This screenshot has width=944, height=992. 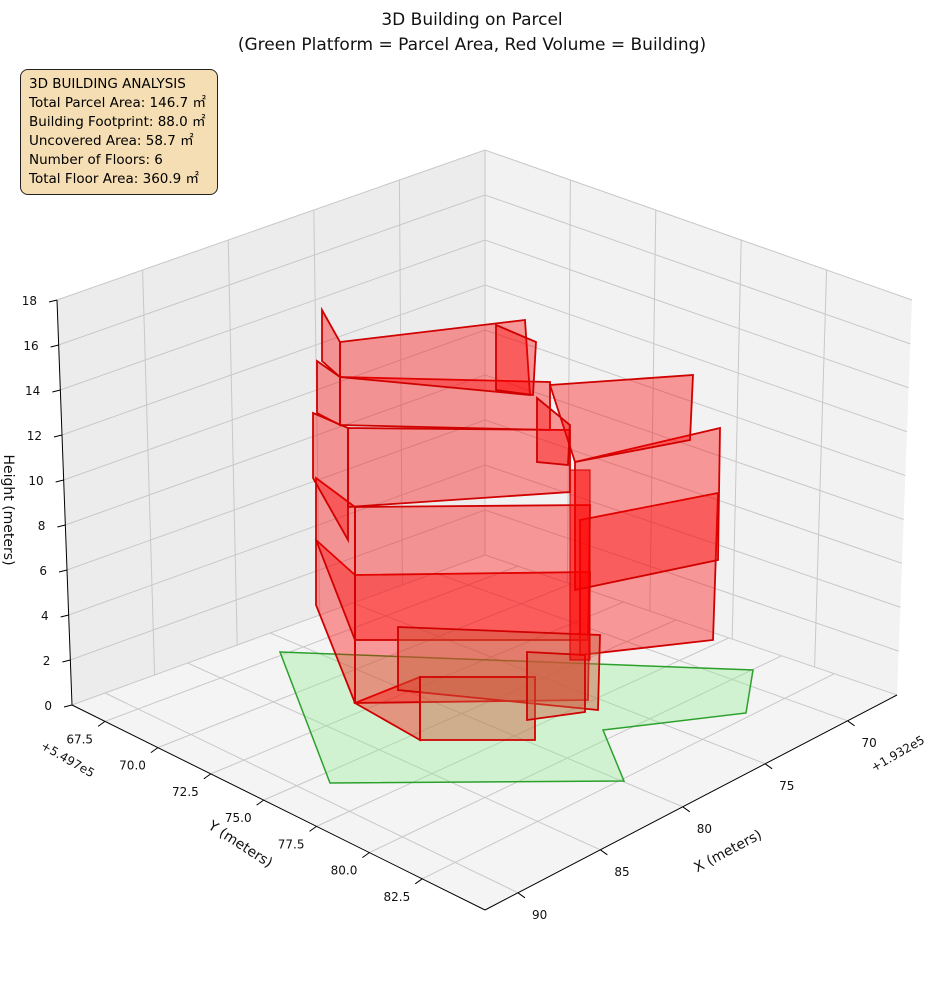 I want to click on y-tick-label: 72.5, so click(x=185, y=792).